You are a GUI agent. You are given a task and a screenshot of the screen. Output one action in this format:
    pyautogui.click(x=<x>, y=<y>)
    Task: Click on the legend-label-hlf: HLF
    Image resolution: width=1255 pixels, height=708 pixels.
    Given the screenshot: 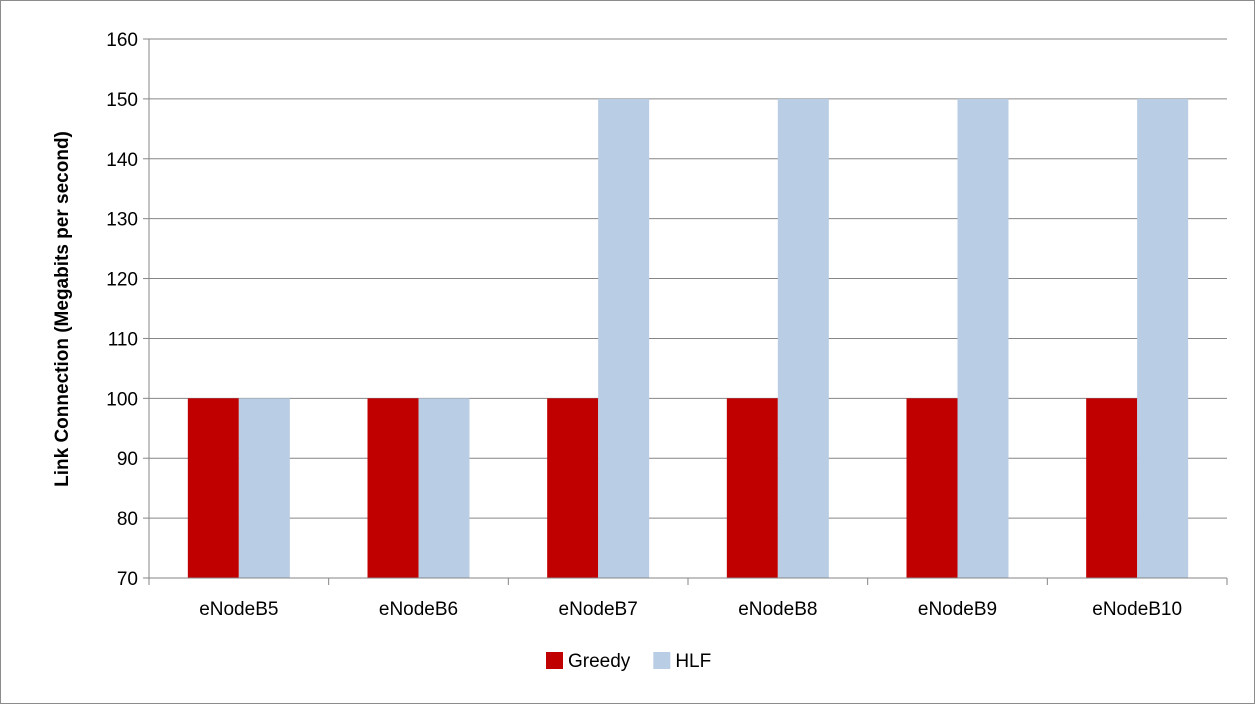 What is the action you would take?
    pyautogui.click(x=693, y=661)
    